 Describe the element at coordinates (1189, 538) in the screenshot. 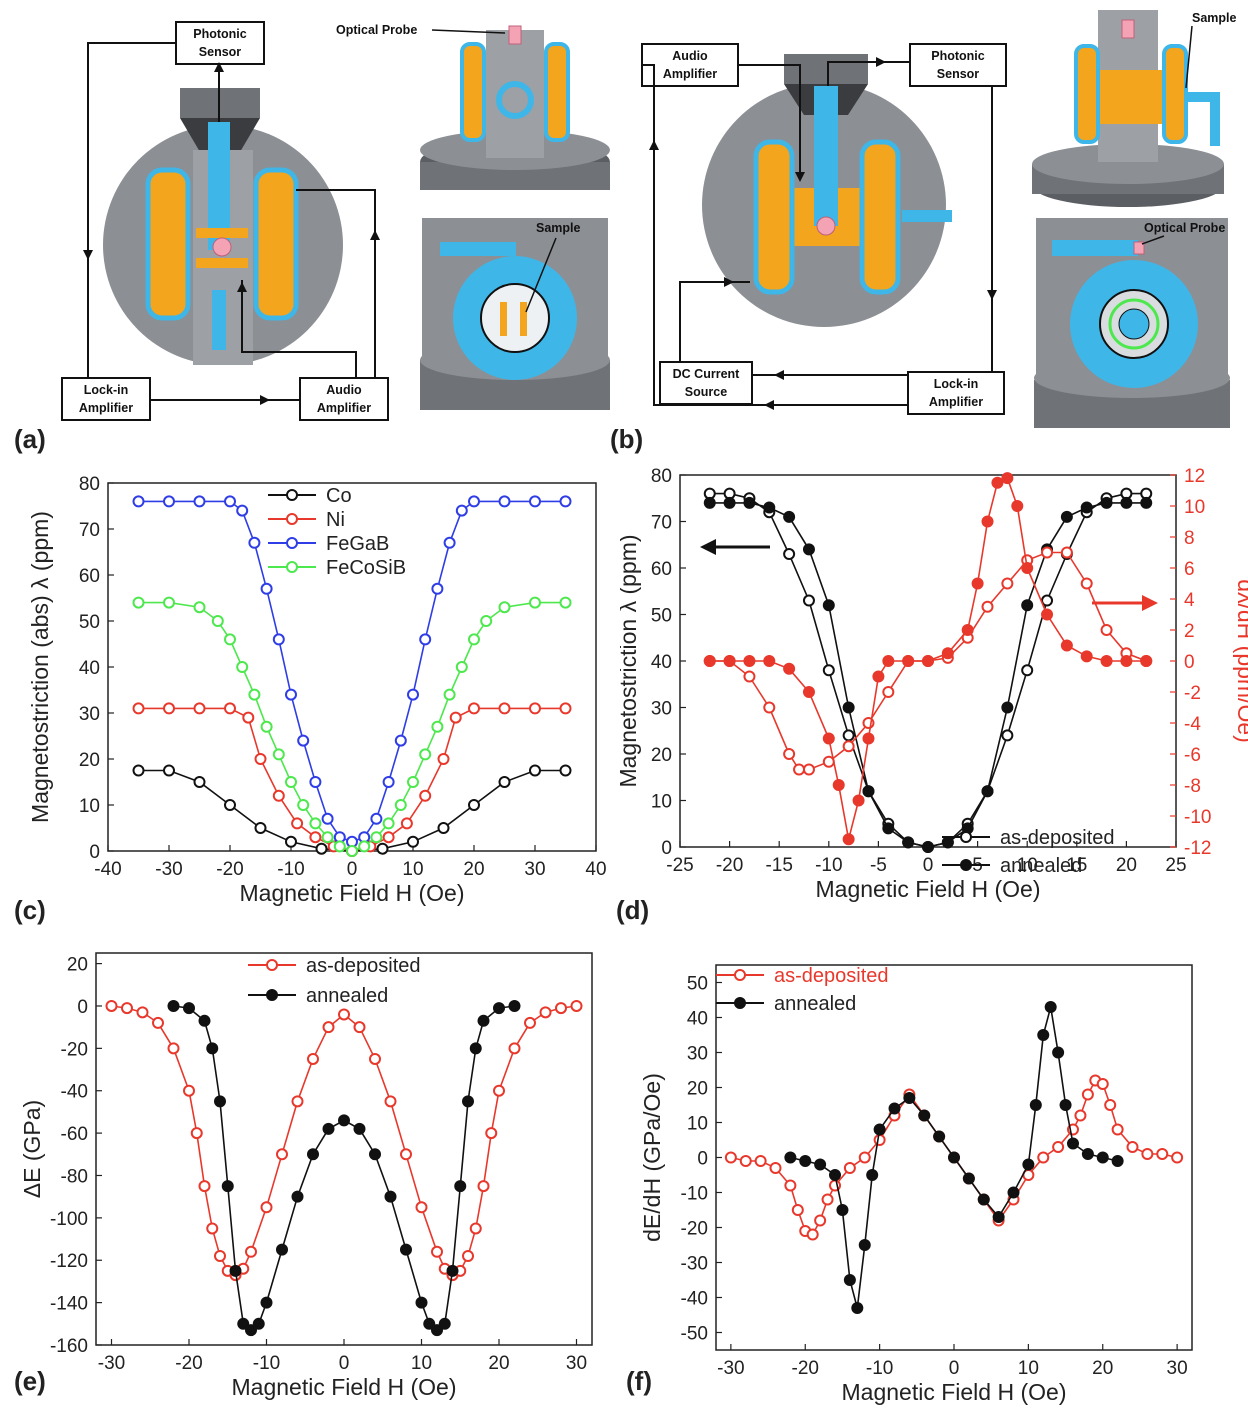

I see `y2-tick-label: 8` at that location.